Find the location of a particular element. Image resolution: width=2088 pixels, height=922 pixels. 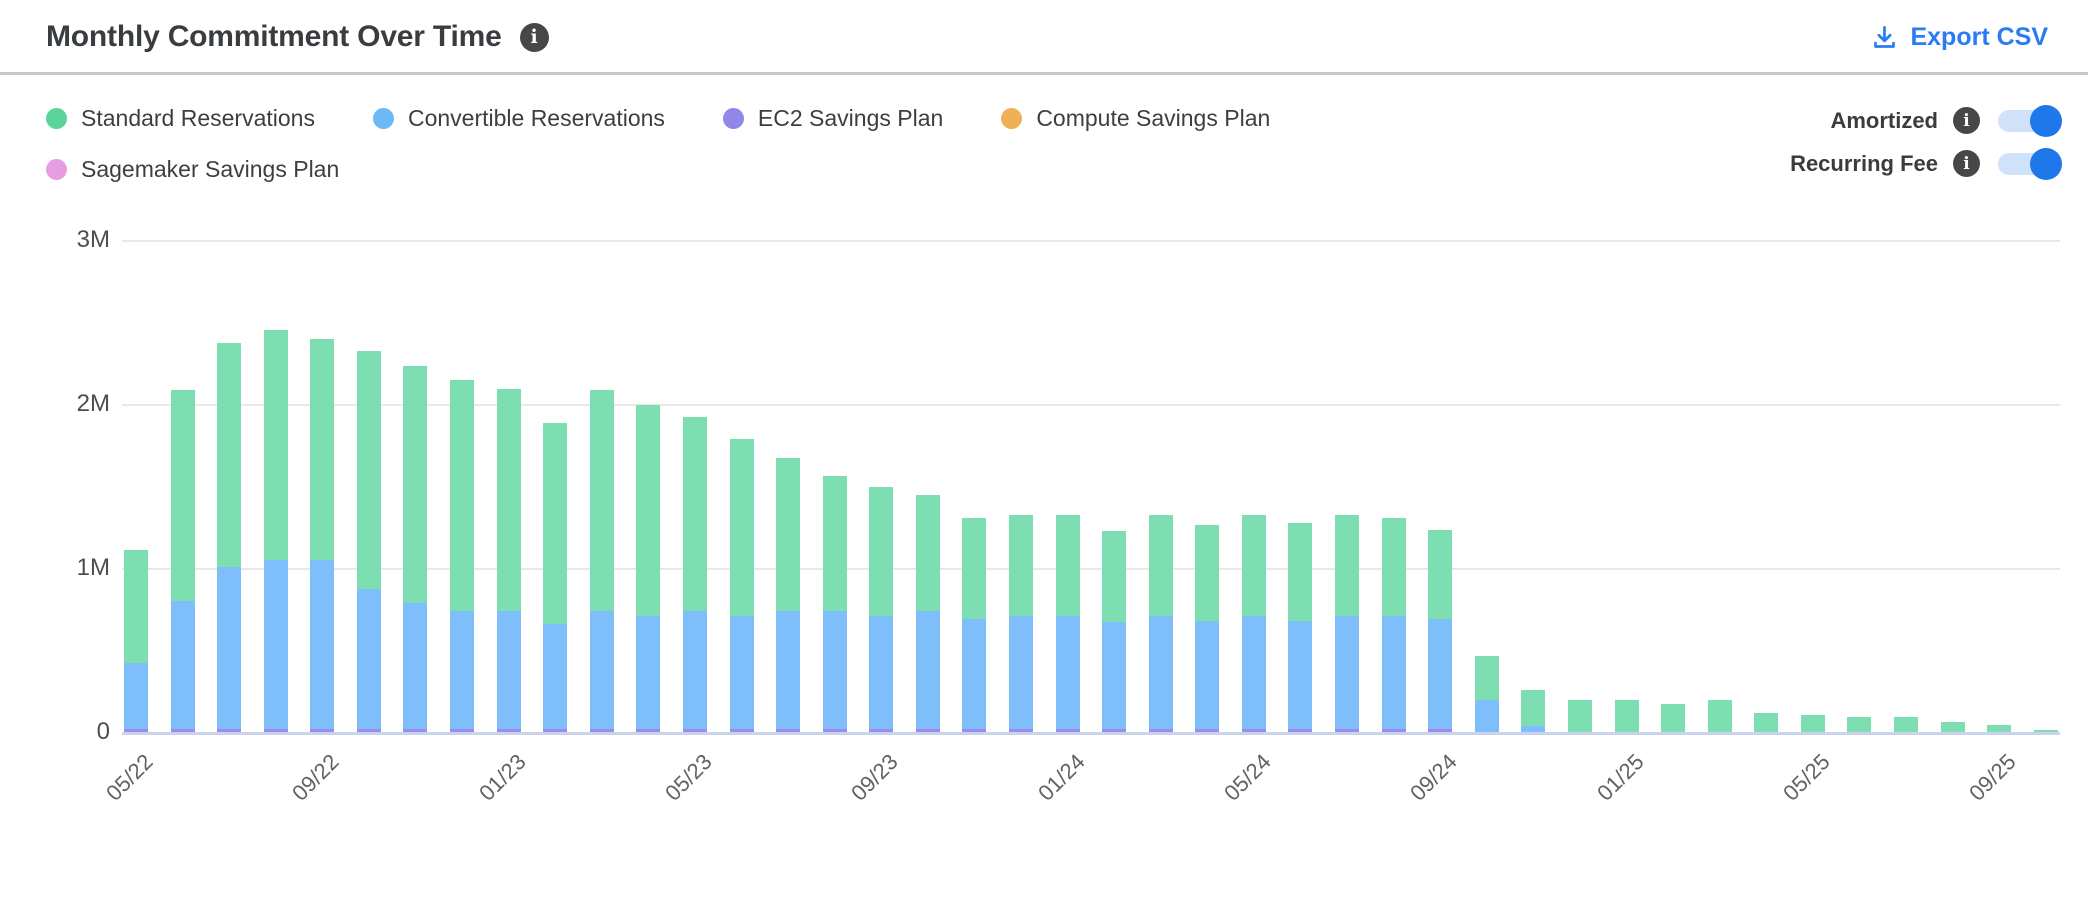

bar-09/25 is located at coordinates (1999, 728).